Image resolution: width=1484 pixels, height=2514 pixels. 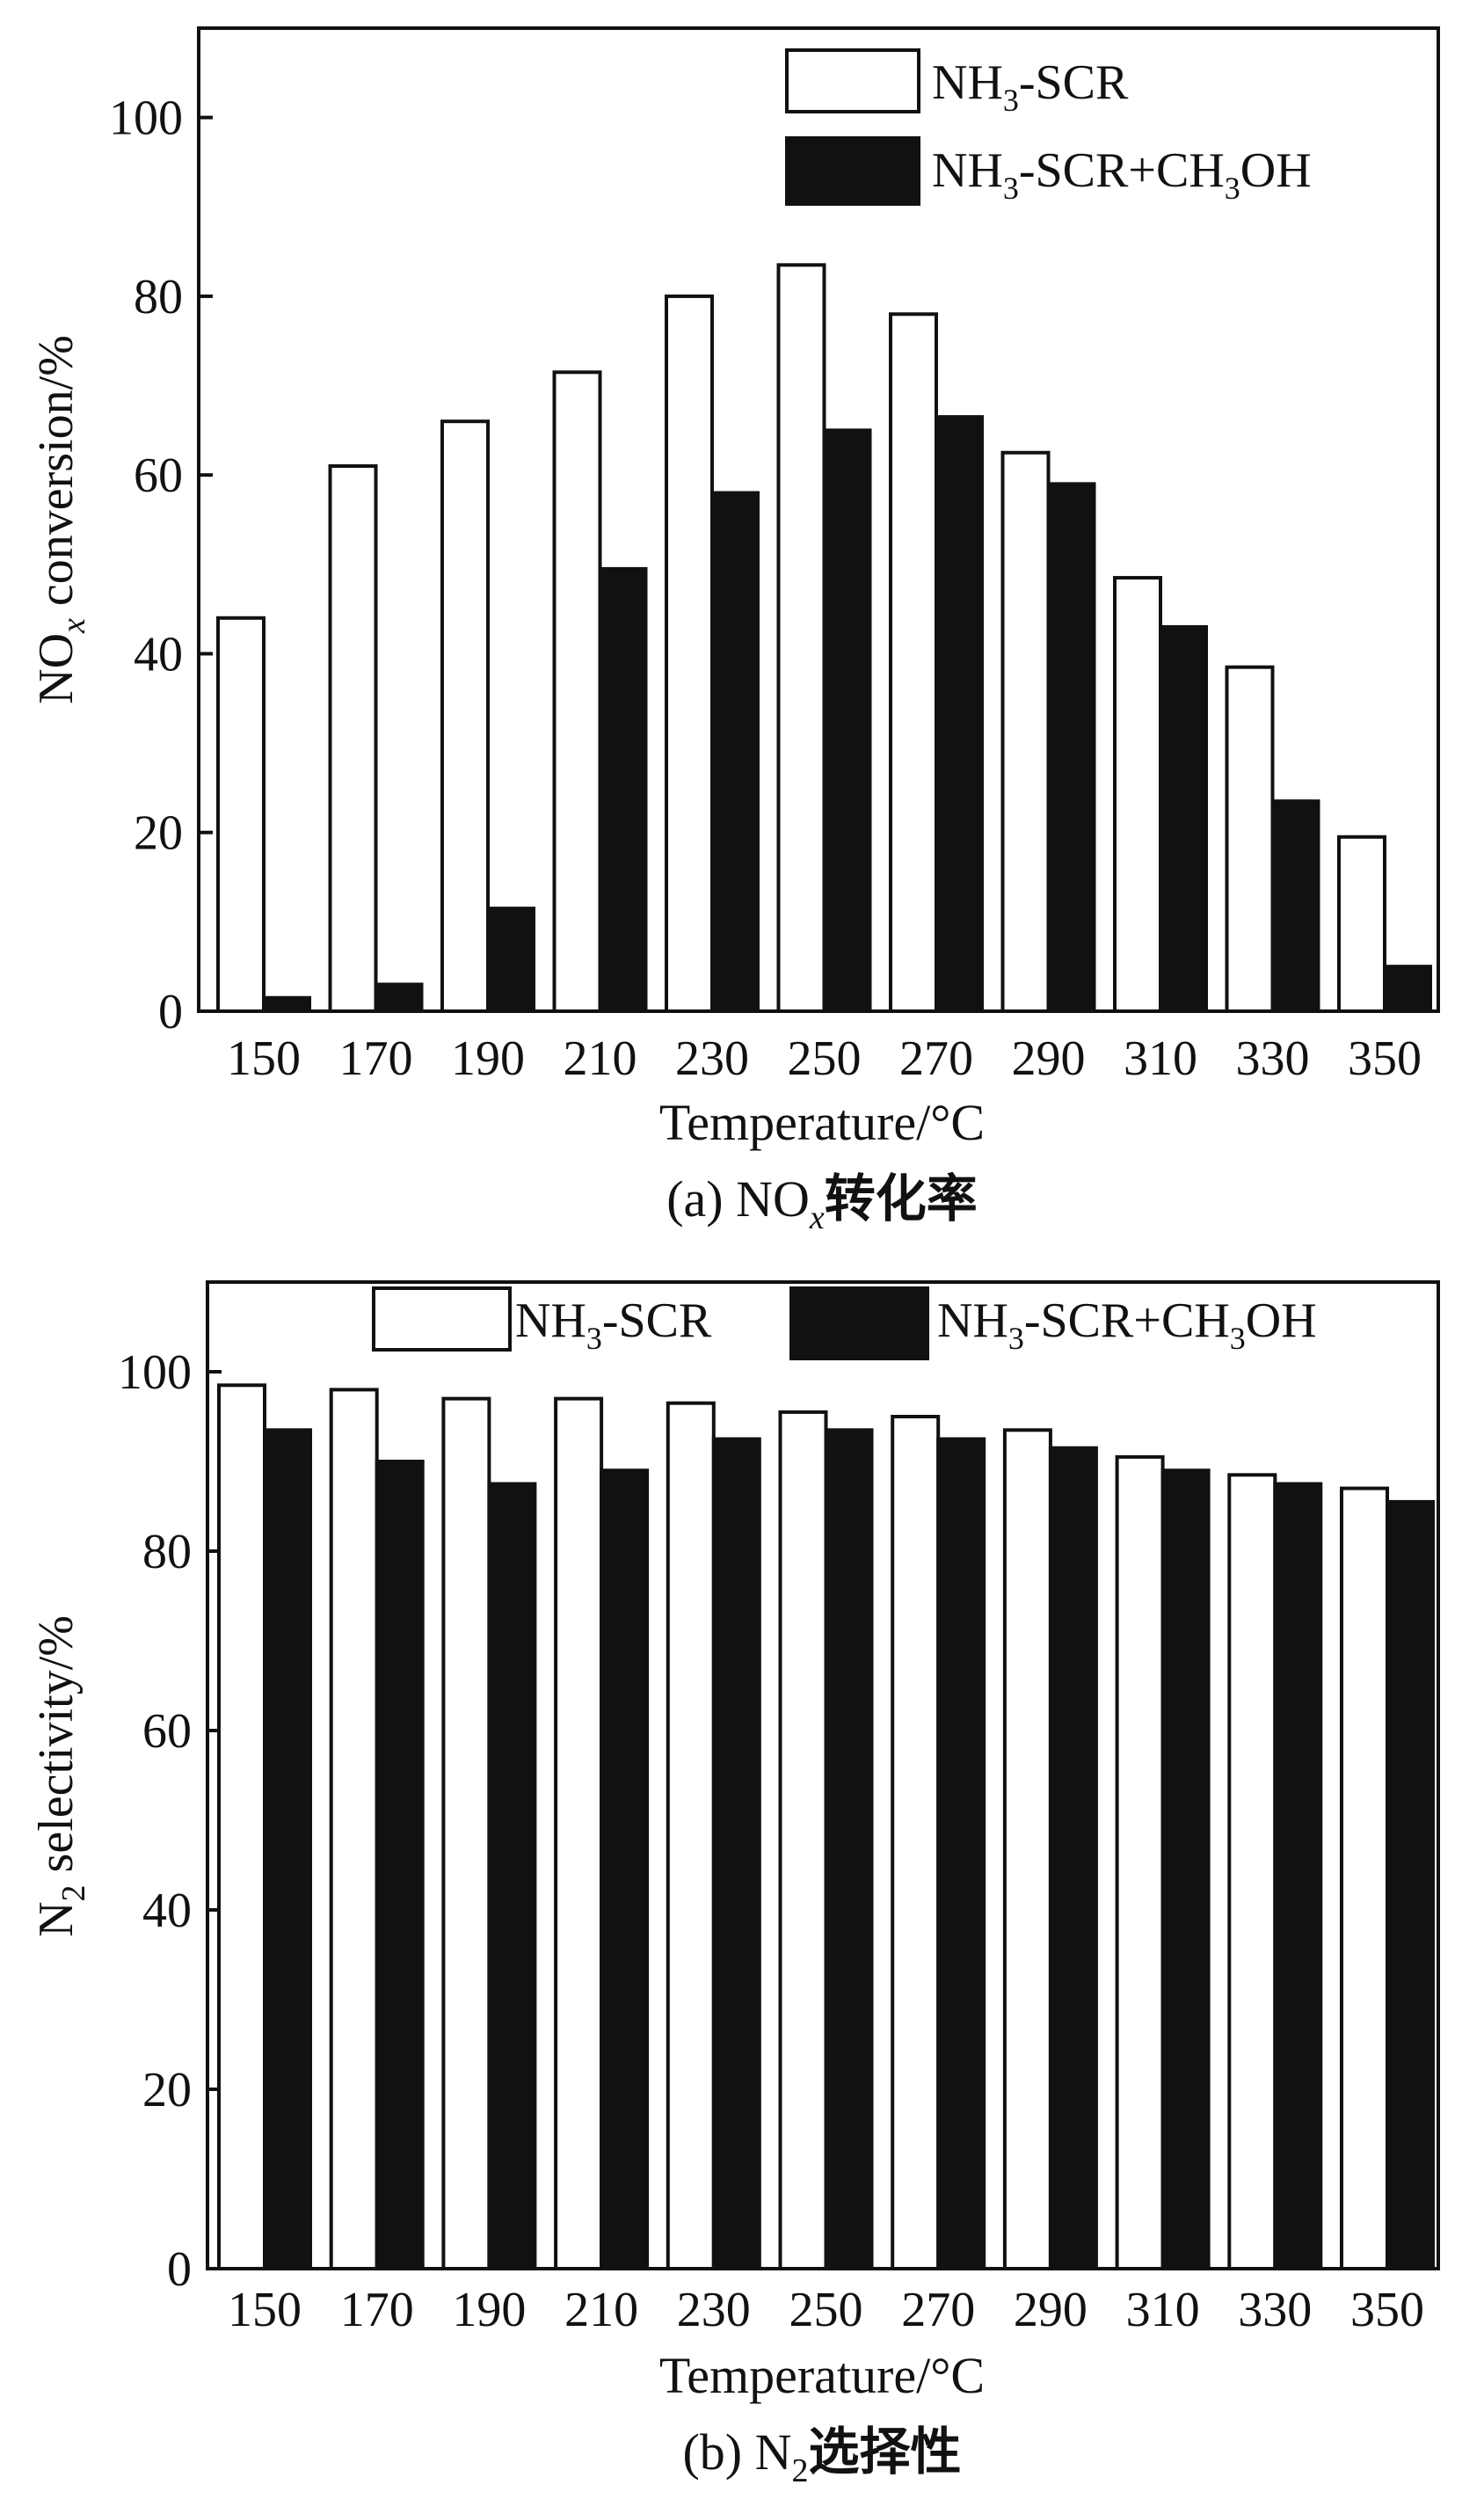 What do you see at coordinates (601, 2310) in the screenshot?
I see `panel-b-x-tick-label-210: 210` at bounding box center [601, 2310].